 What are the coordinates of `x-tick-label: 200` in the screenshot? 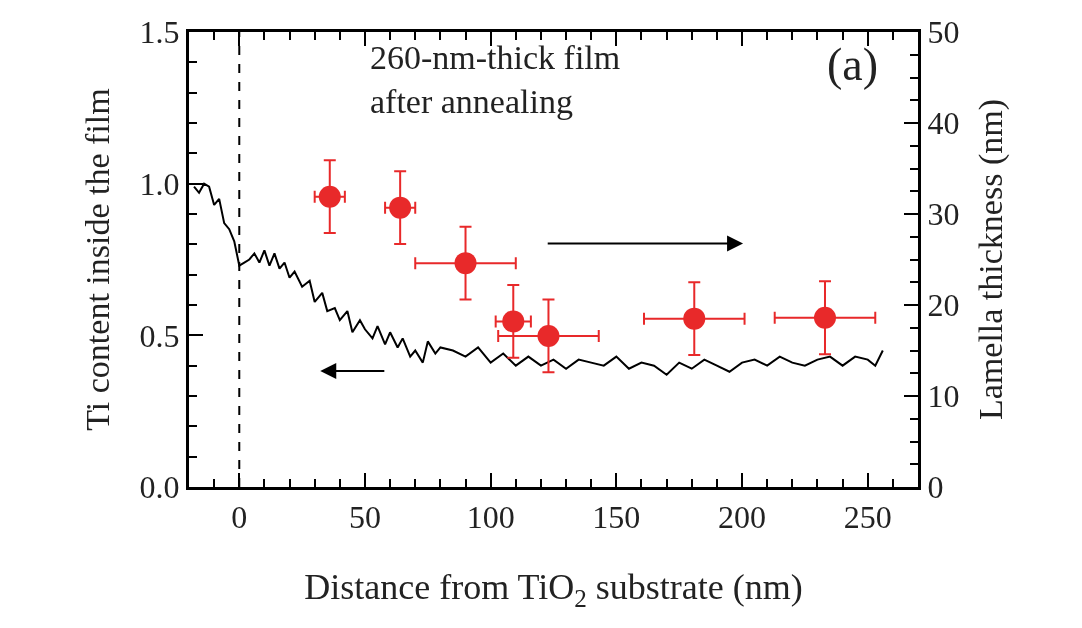 It's located at (742, 517).